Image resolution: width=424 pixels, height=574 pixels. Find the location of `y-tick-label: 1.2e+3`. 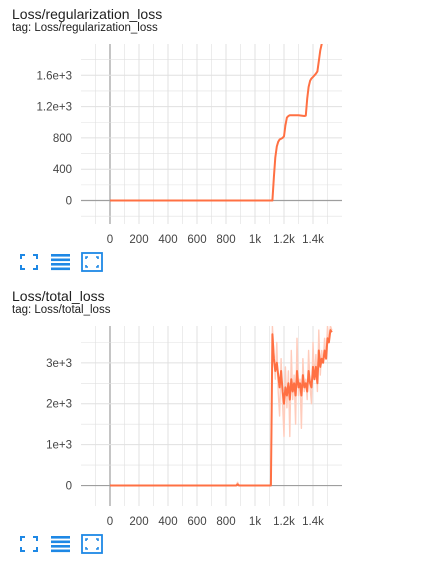

y-tick-label: 1.2e+3 is located at coordinates (55, 108).